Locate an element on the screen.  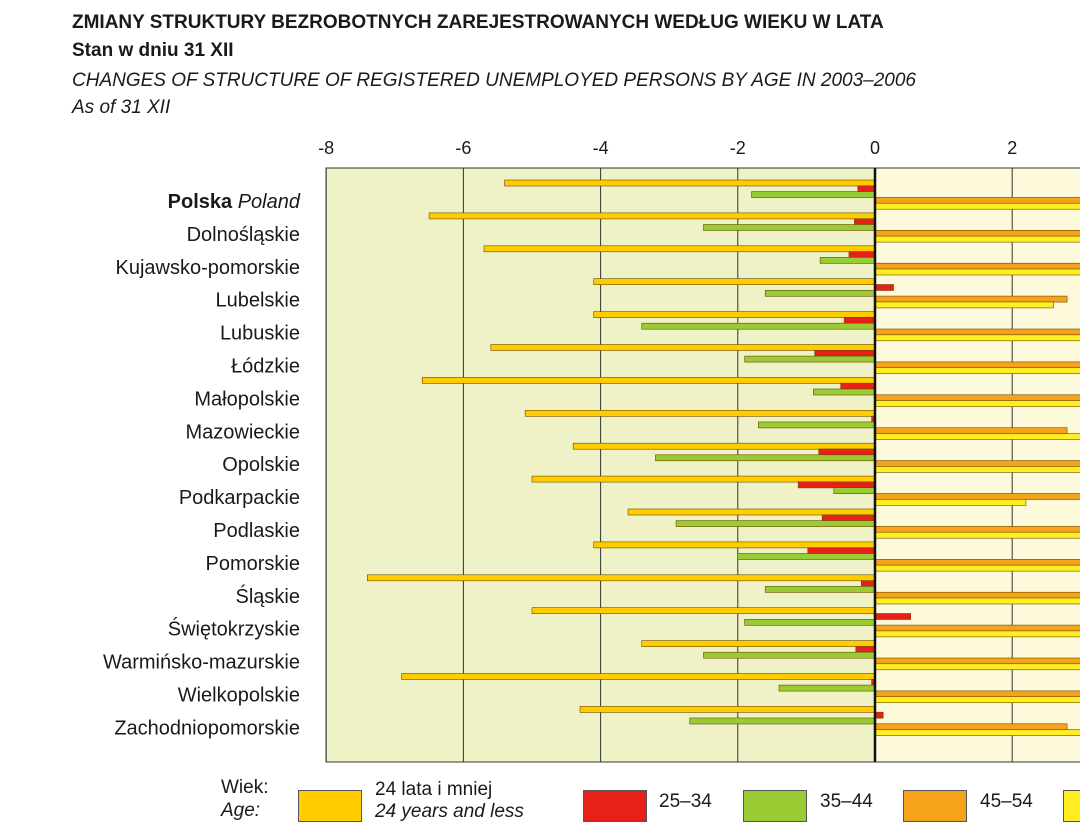
category-label: Śląskie is located at coordinates (268, 596).